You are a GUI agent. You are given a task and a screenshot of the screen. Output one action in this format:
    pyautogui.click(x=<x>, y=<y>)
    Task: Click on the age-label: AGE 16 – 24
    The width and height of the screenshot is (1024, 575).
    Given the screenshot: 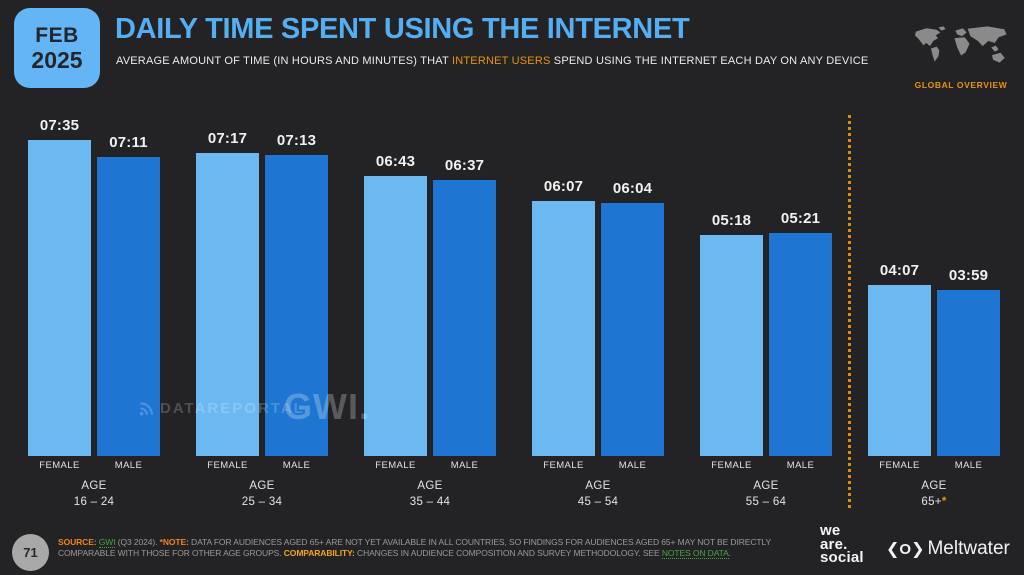 What is the action you would take?
    pyautogui.click(x=94, y=494)
    